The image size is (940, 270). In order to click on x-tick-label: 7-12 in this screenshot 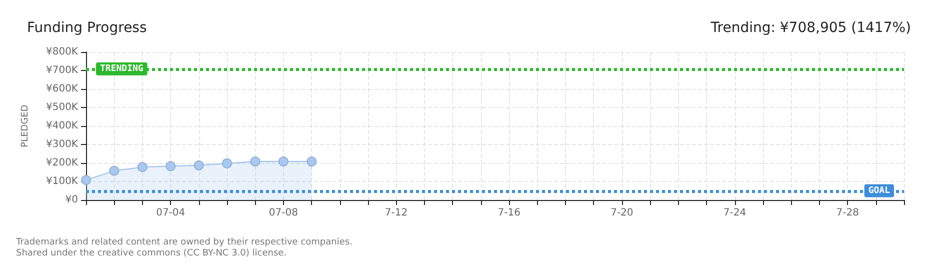, I will do `click(396, 213)`.